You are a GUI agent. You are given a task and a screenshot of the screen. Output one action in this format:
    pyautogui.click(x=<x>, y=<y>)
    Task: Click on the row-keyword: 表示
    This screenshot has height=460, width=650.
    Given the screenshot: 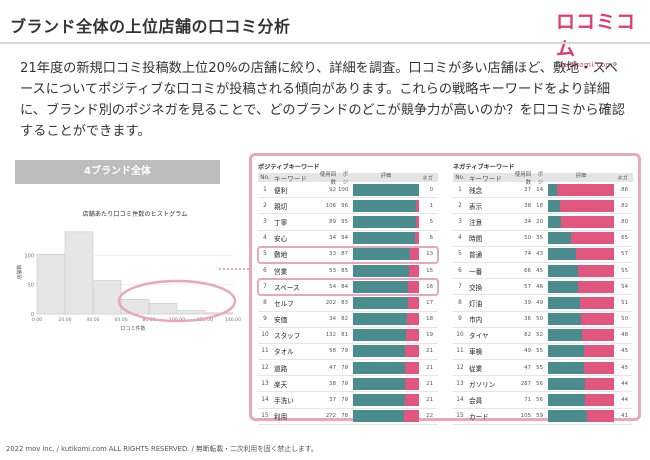 What is the action you would take?
    pyautogui.click(x=476, y=206)
    